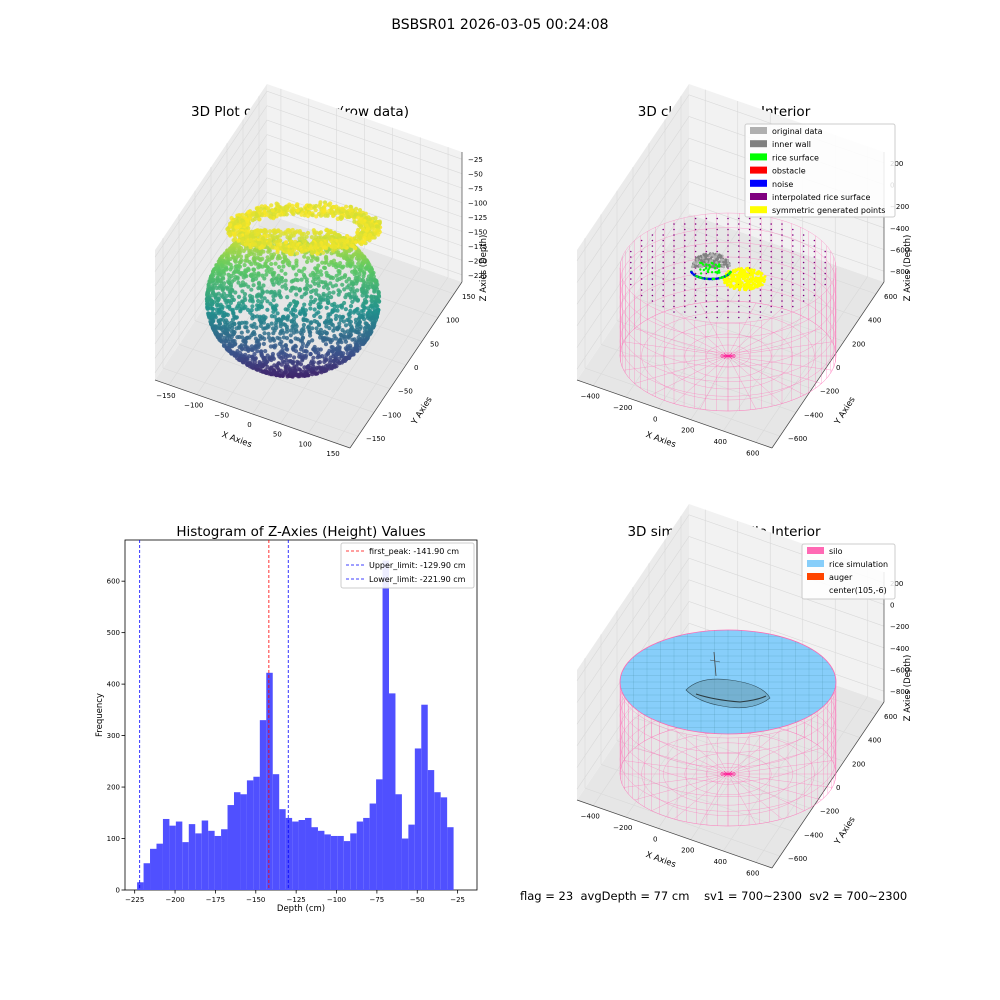 This screenshot has width=1000, height=1000. What do you see at coordinates (255, 900) in the screenshot?
I see `x-tick-label: −150` at bounding box center [255, 900].